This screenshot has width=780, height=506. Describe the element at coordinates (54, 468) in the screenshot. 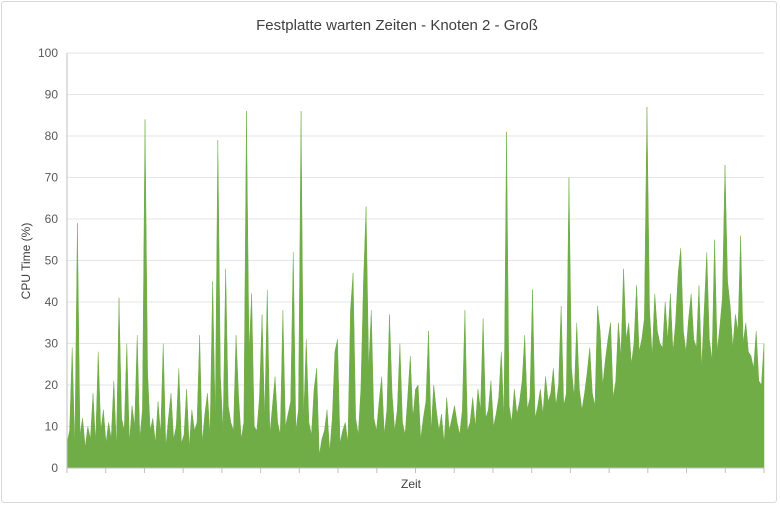

I see `y-tick-label: 0` at that location.